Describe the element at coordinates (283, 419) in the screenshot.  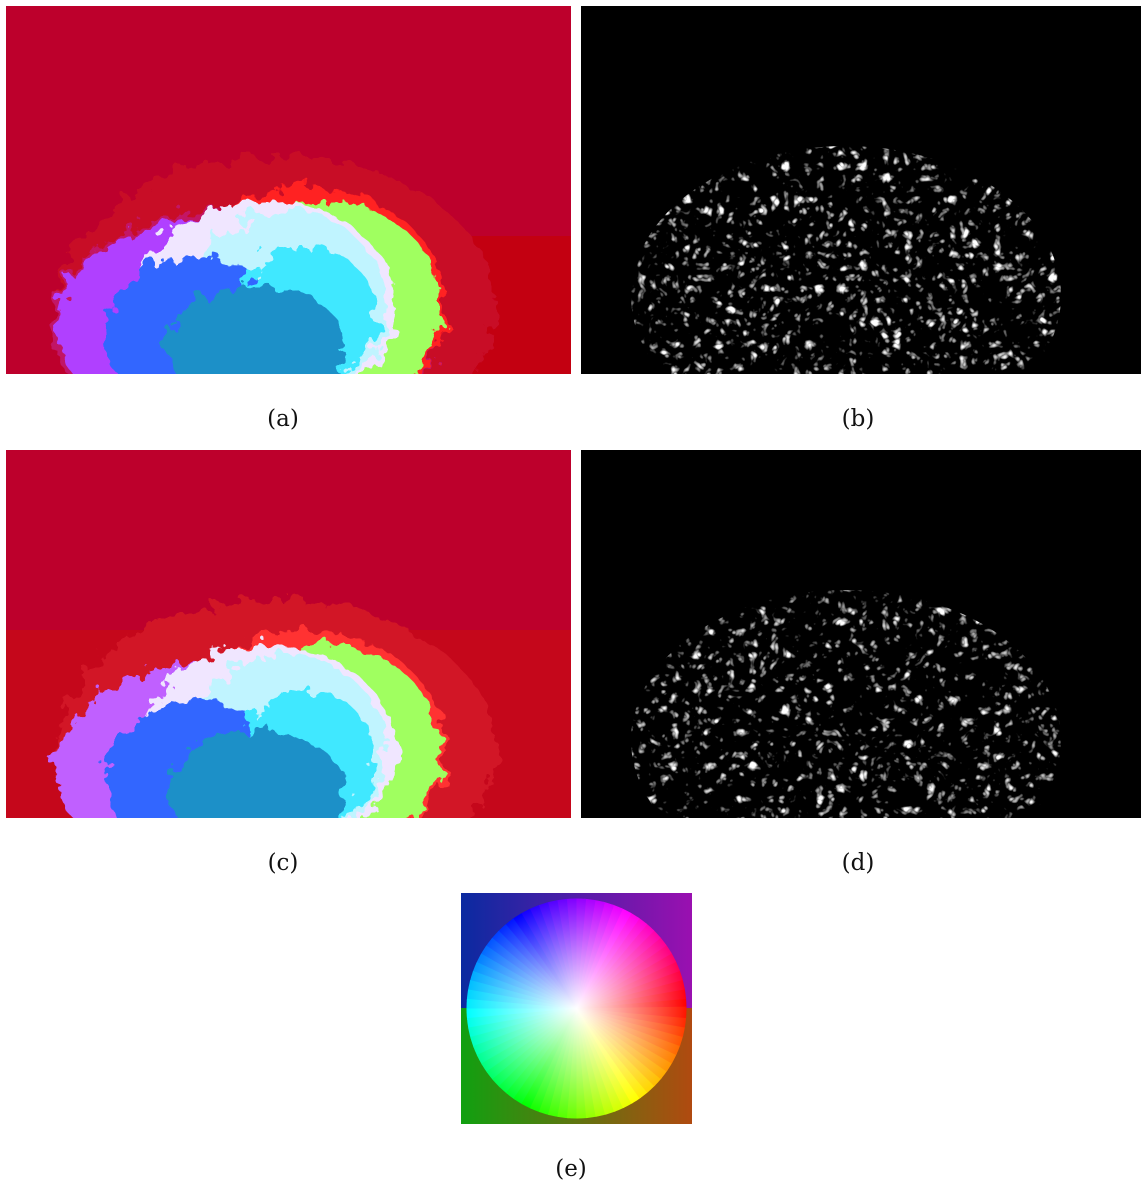
I see `caption-a: (a)` at that location.